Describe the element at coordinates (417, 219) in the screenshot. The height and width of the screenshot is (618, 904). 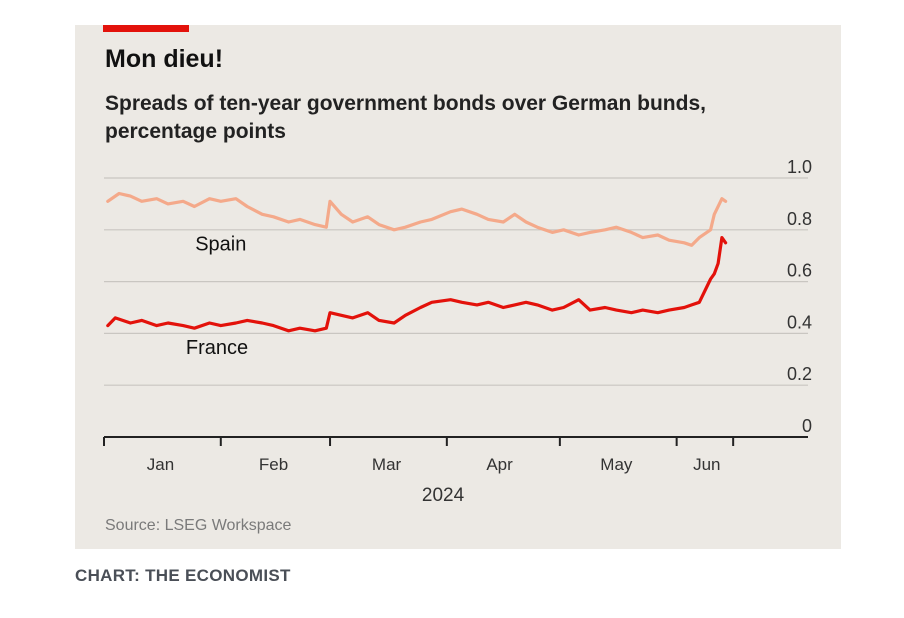
I see `series-line-spain` at that location.